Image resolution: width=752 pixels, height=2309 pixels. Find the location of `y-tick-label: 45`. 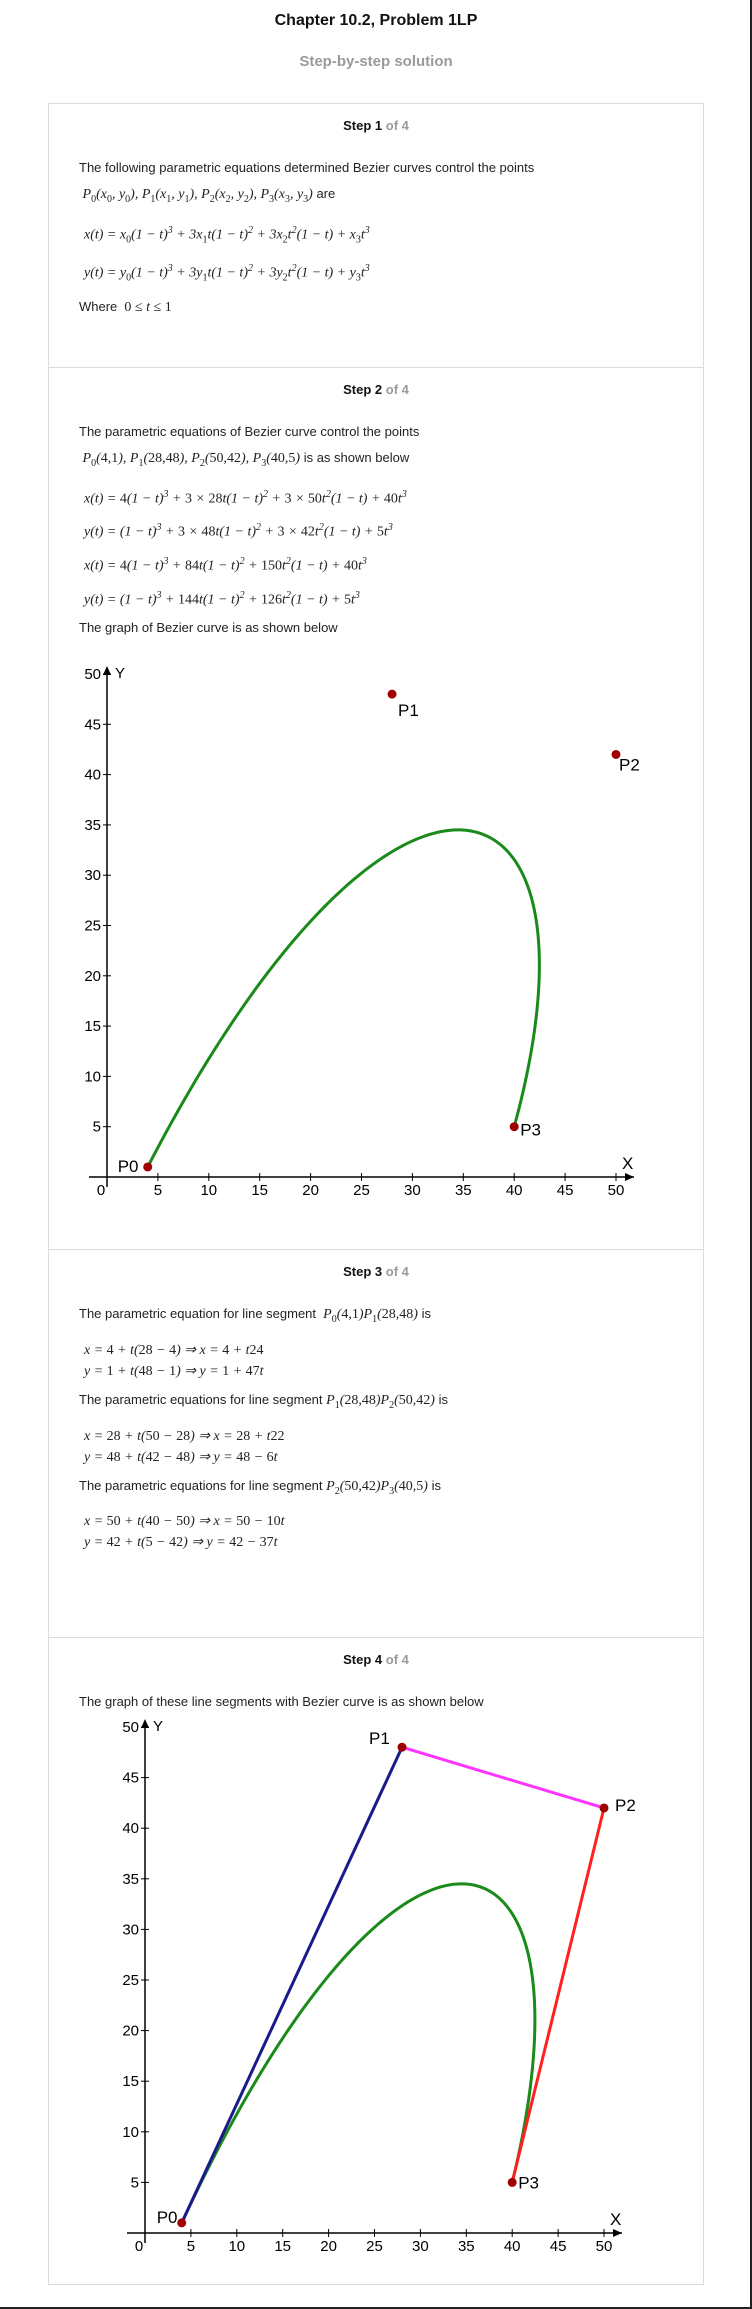

y-tick-label: 45 is located at coordinates (130, 1778).